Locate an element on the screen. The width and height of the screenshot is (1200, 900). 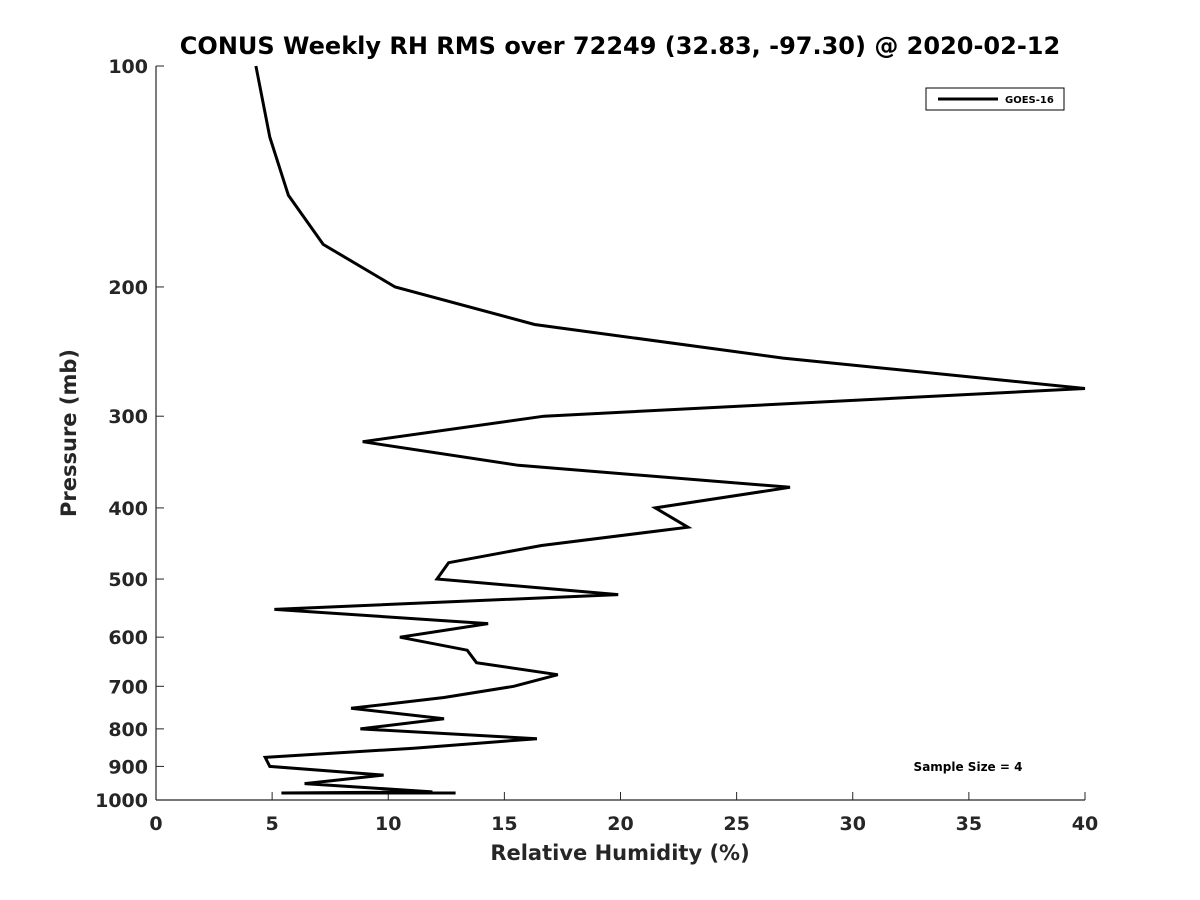
y-tick-label: 1000 is located at coordinates (121, 801).